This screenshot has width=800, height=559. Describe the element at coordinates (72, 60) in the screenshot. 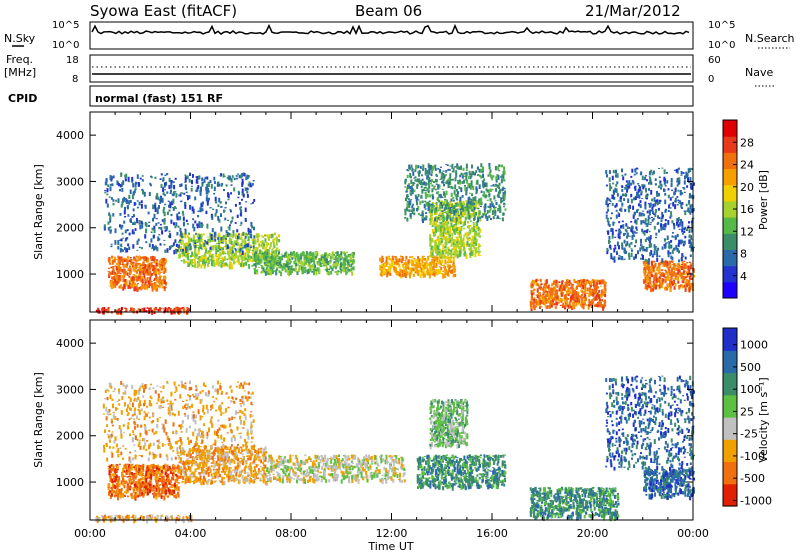

I see `freq-tick-top: 18` at that location.